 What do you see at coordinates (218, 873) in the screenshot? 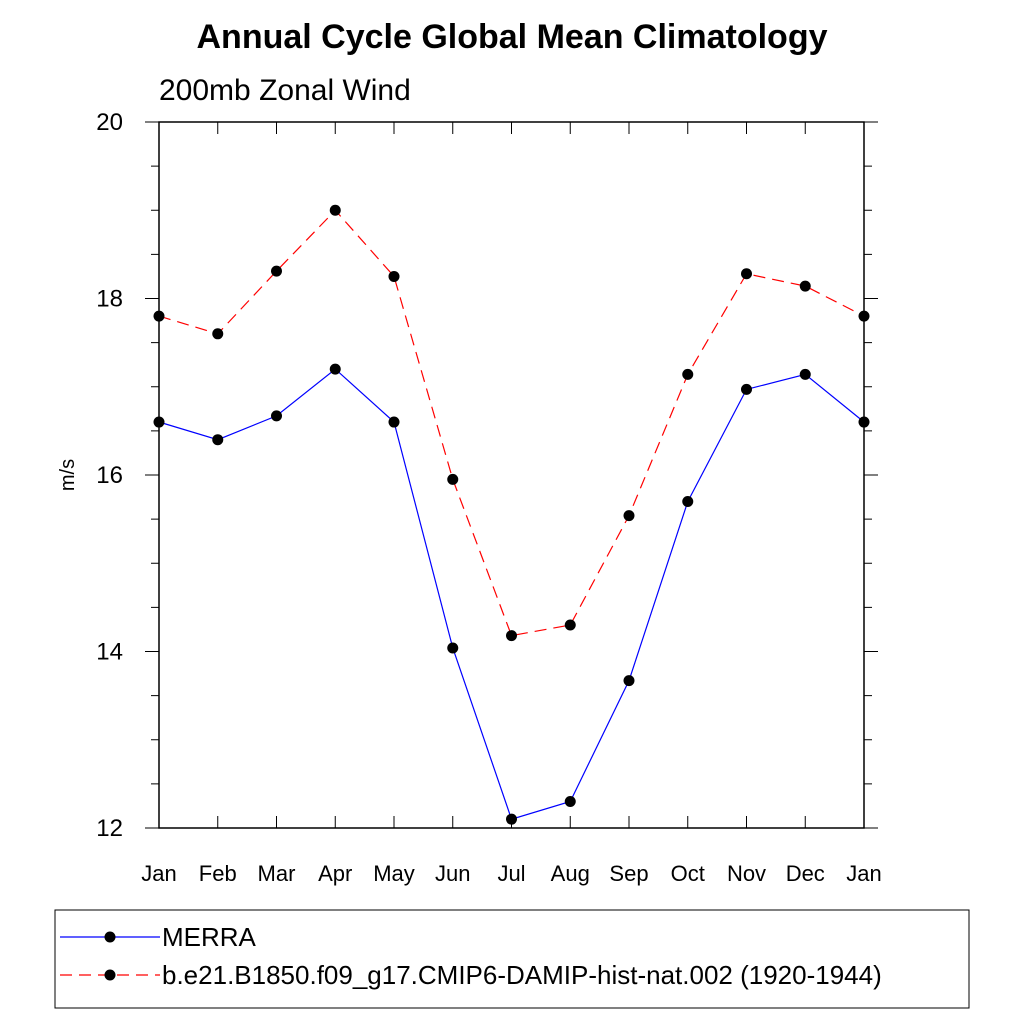
I see `x-tick-label: Feb` at bounding box center [218, 873].